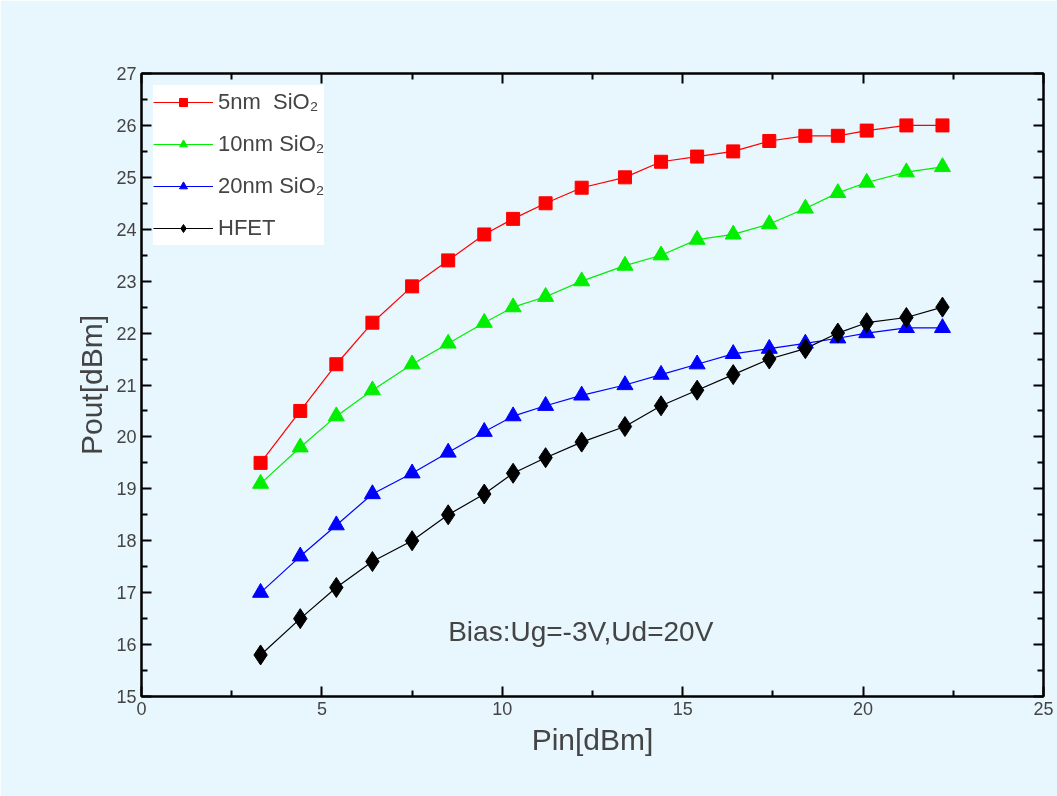 The width and height of the screenshot is (1057, 796). I want to click on y-tick-label: 27, so click(126, 74).